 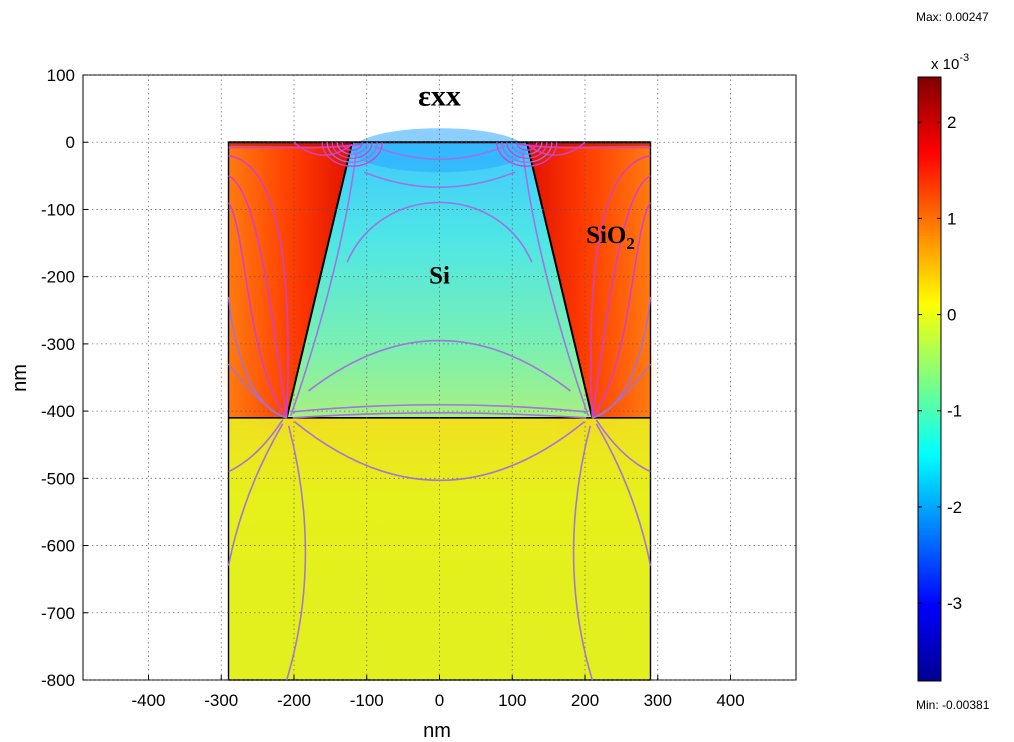 I want to click on colorbar-max-label: Max: 0.00247, so click(x=952, y=17).